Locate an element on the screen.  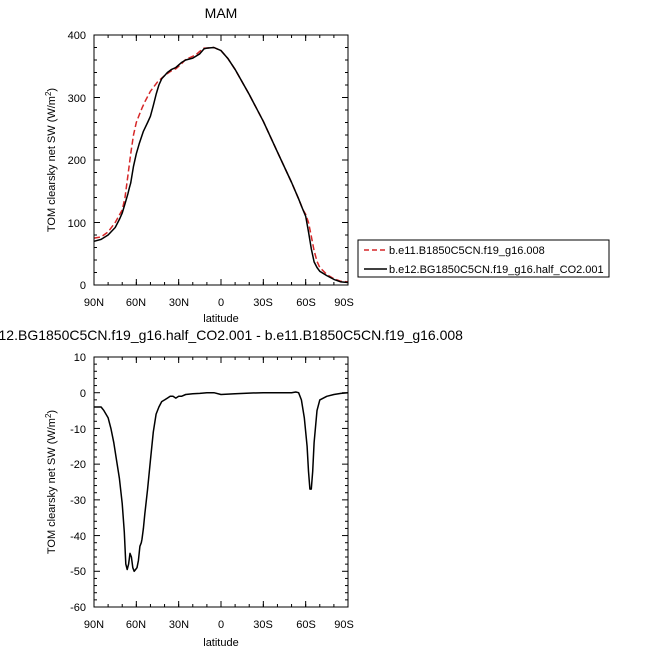
top-xtick-label: 30N is located at coordinates (179, 303).